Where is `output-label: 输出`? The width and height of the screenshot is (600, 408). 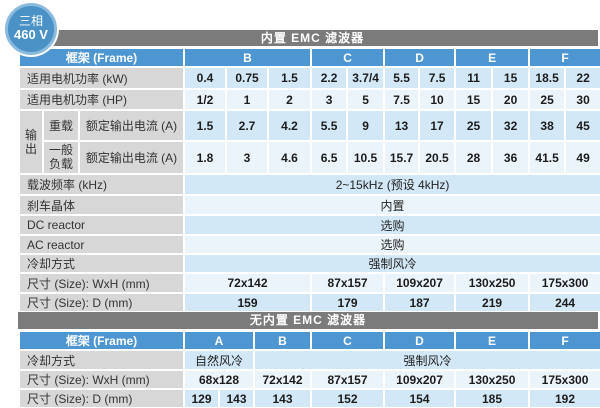
output-label: 输出 is located at coordinates (31, 142).